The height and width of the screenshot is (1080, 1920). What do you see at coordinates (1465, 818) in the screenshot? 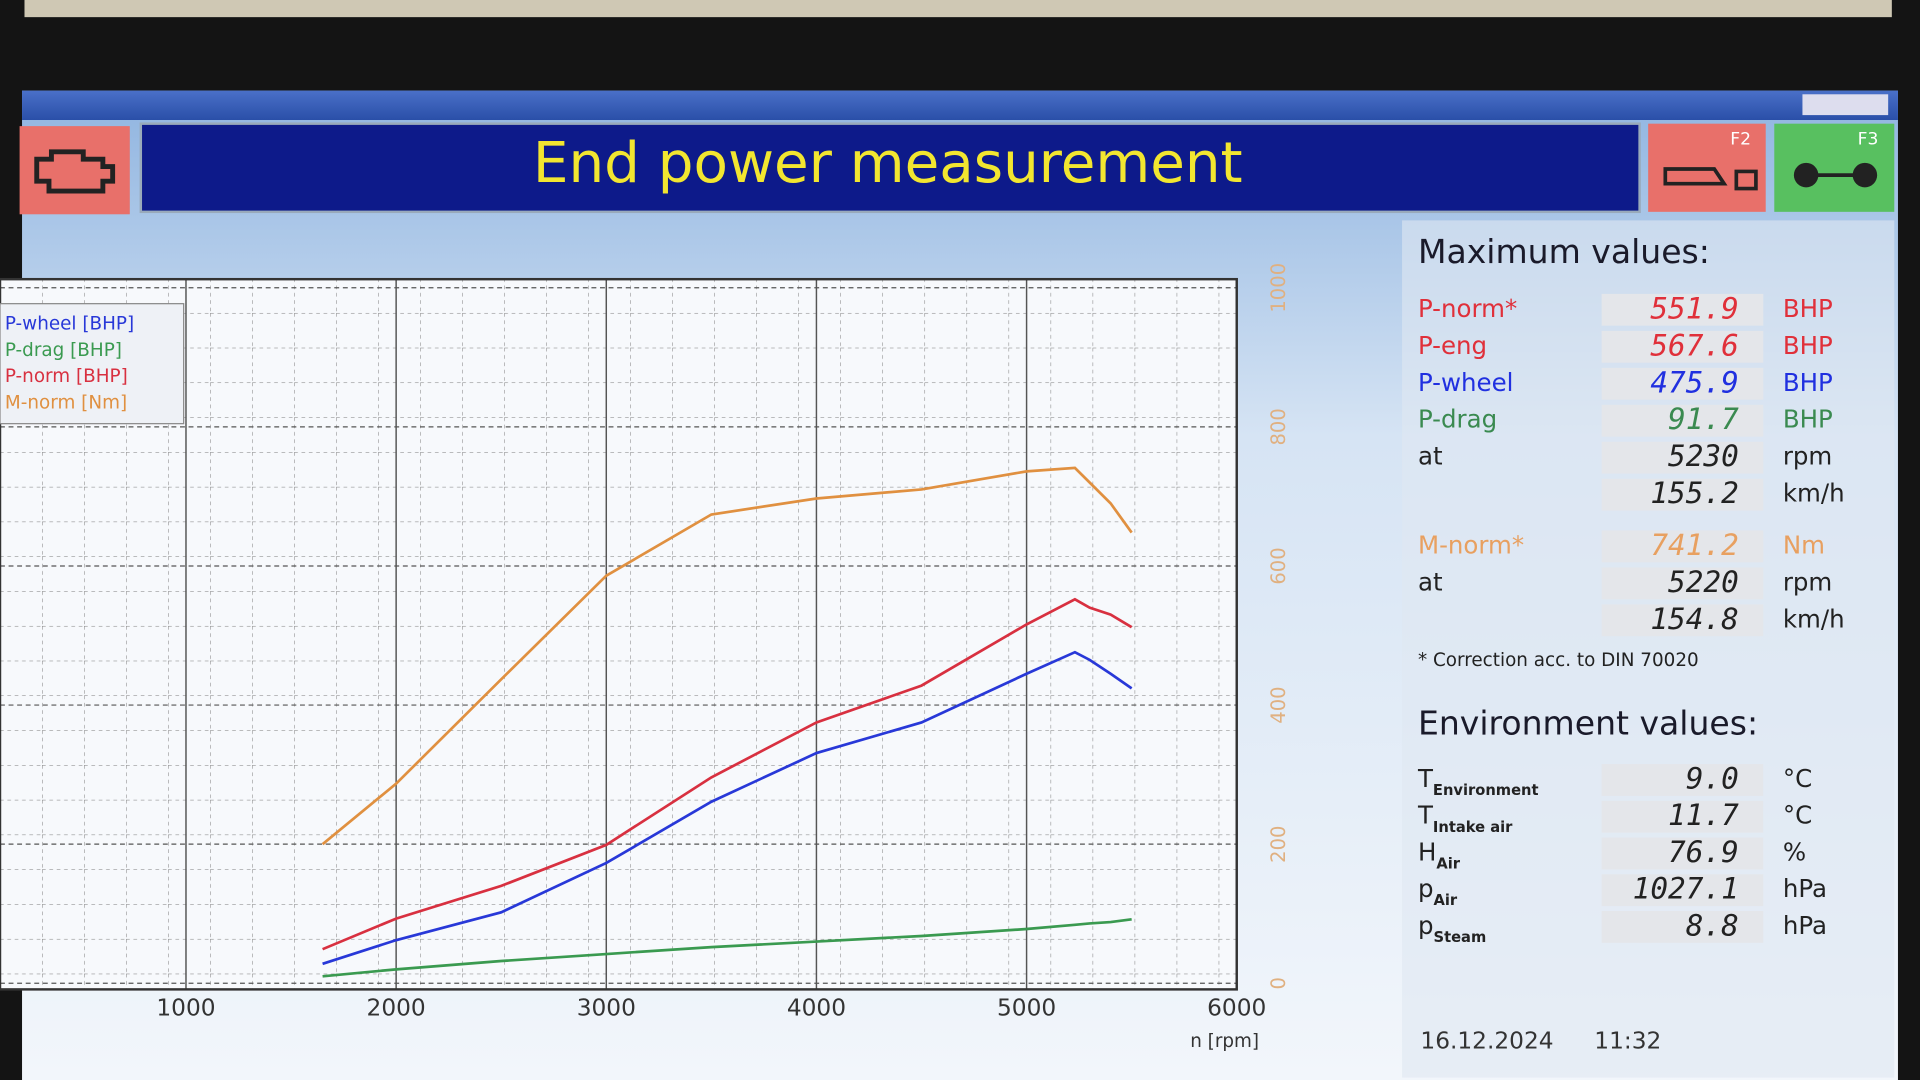
I see `env-label: TIntake air` at bounding box center [1465, 818].